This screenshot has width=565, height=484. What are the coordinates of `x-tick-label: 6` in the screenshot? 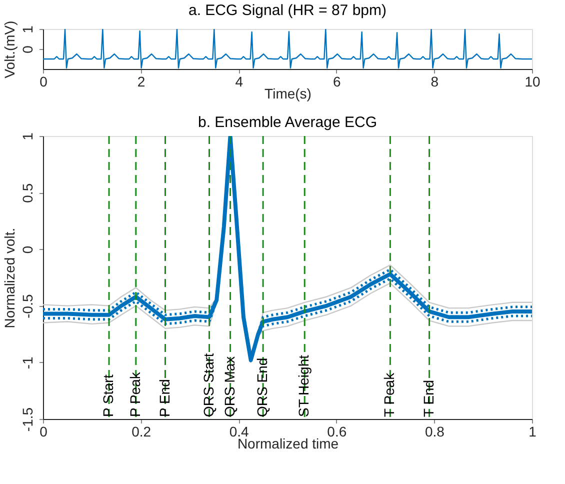 It's located at (337, 82).